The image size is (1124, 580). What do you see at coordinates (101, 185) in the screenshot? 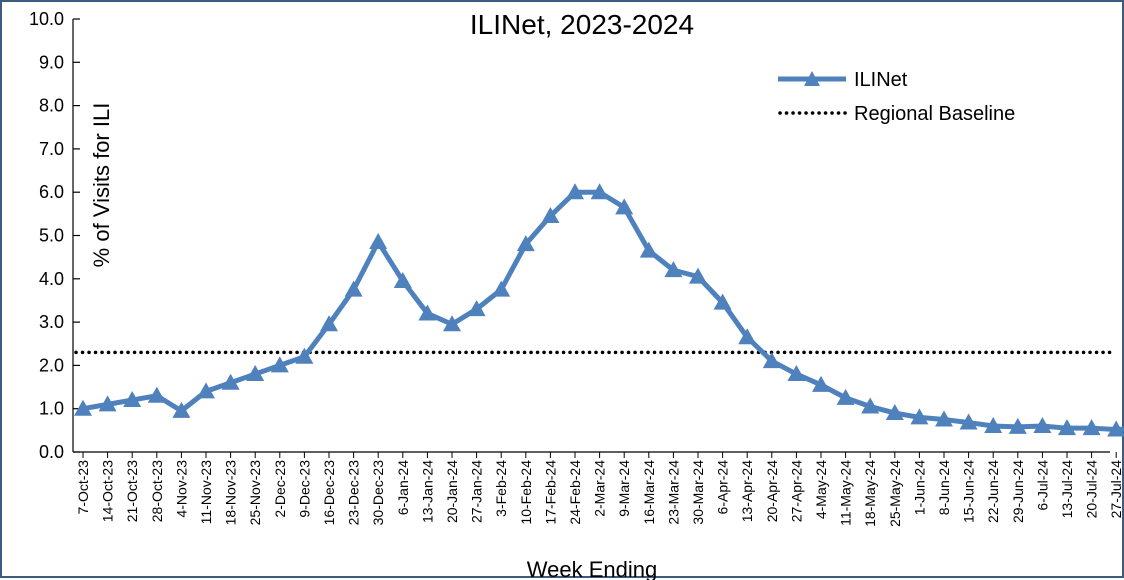
I see `y-axis-label: % of Visits for ILI` at bounding box center [101, 185].